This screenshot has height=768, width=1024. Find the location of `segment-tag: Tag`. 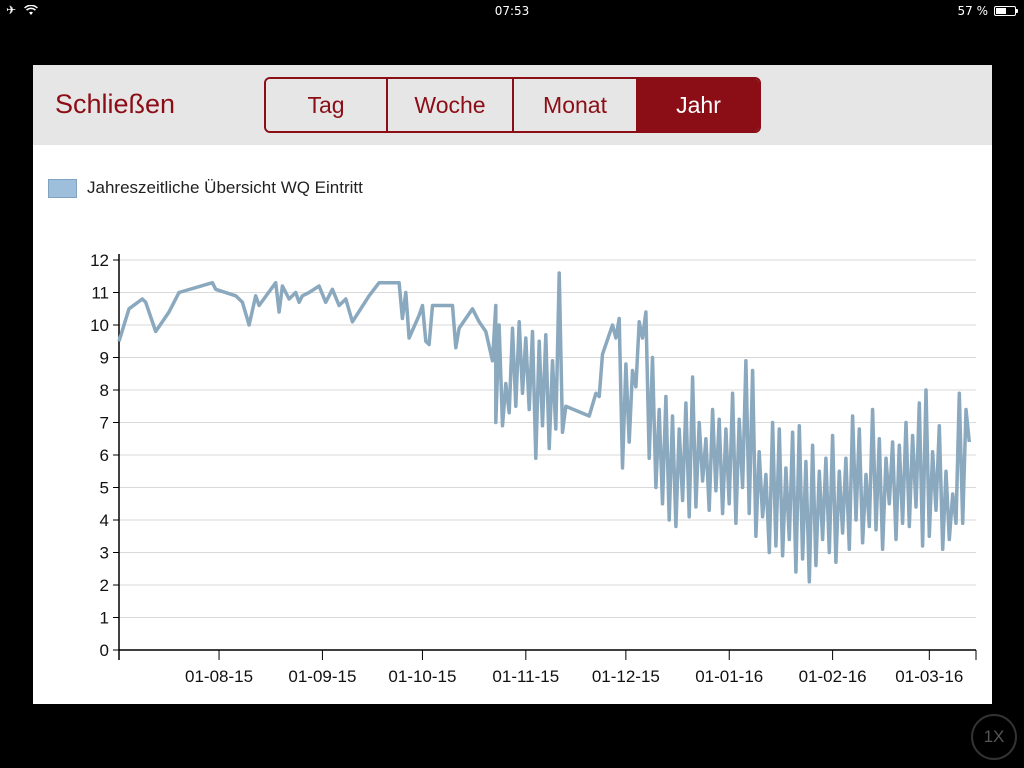

segment-tag: Tag is located at coordinates (327, 105).